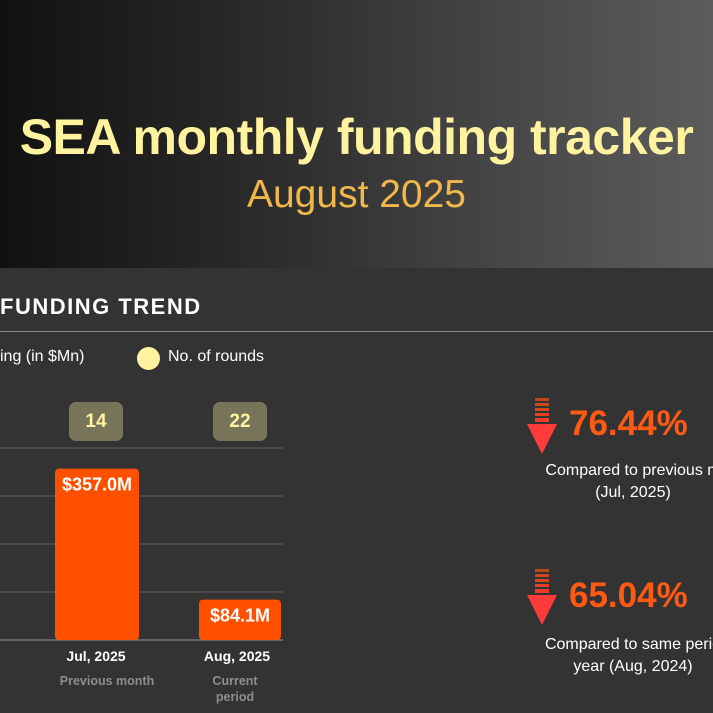 This screenshot has width=713, height=713. I want to click on bar-aug, so click(240, 619).